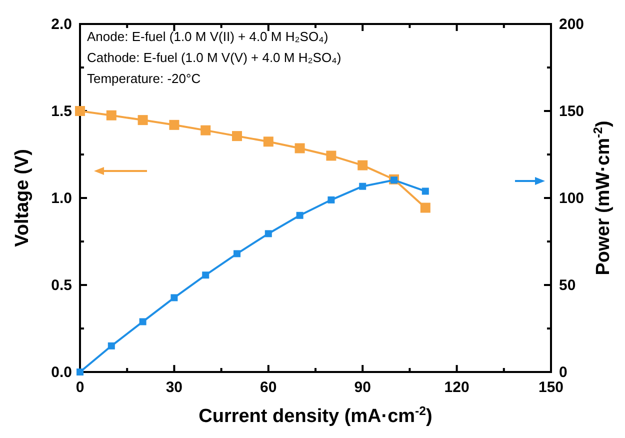 The image size is (625, 438). What do you see at coordinates (567, 285) in the screenshot?
I see `y2-tick-label: 50` at bounding box center [567, 285].